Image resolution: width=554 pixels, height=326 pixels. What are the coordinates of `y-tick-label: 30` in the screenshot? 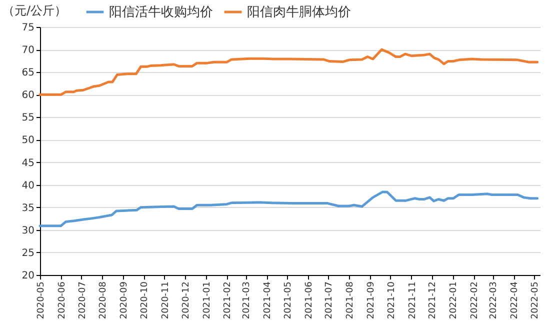 It's located at (28, 230).